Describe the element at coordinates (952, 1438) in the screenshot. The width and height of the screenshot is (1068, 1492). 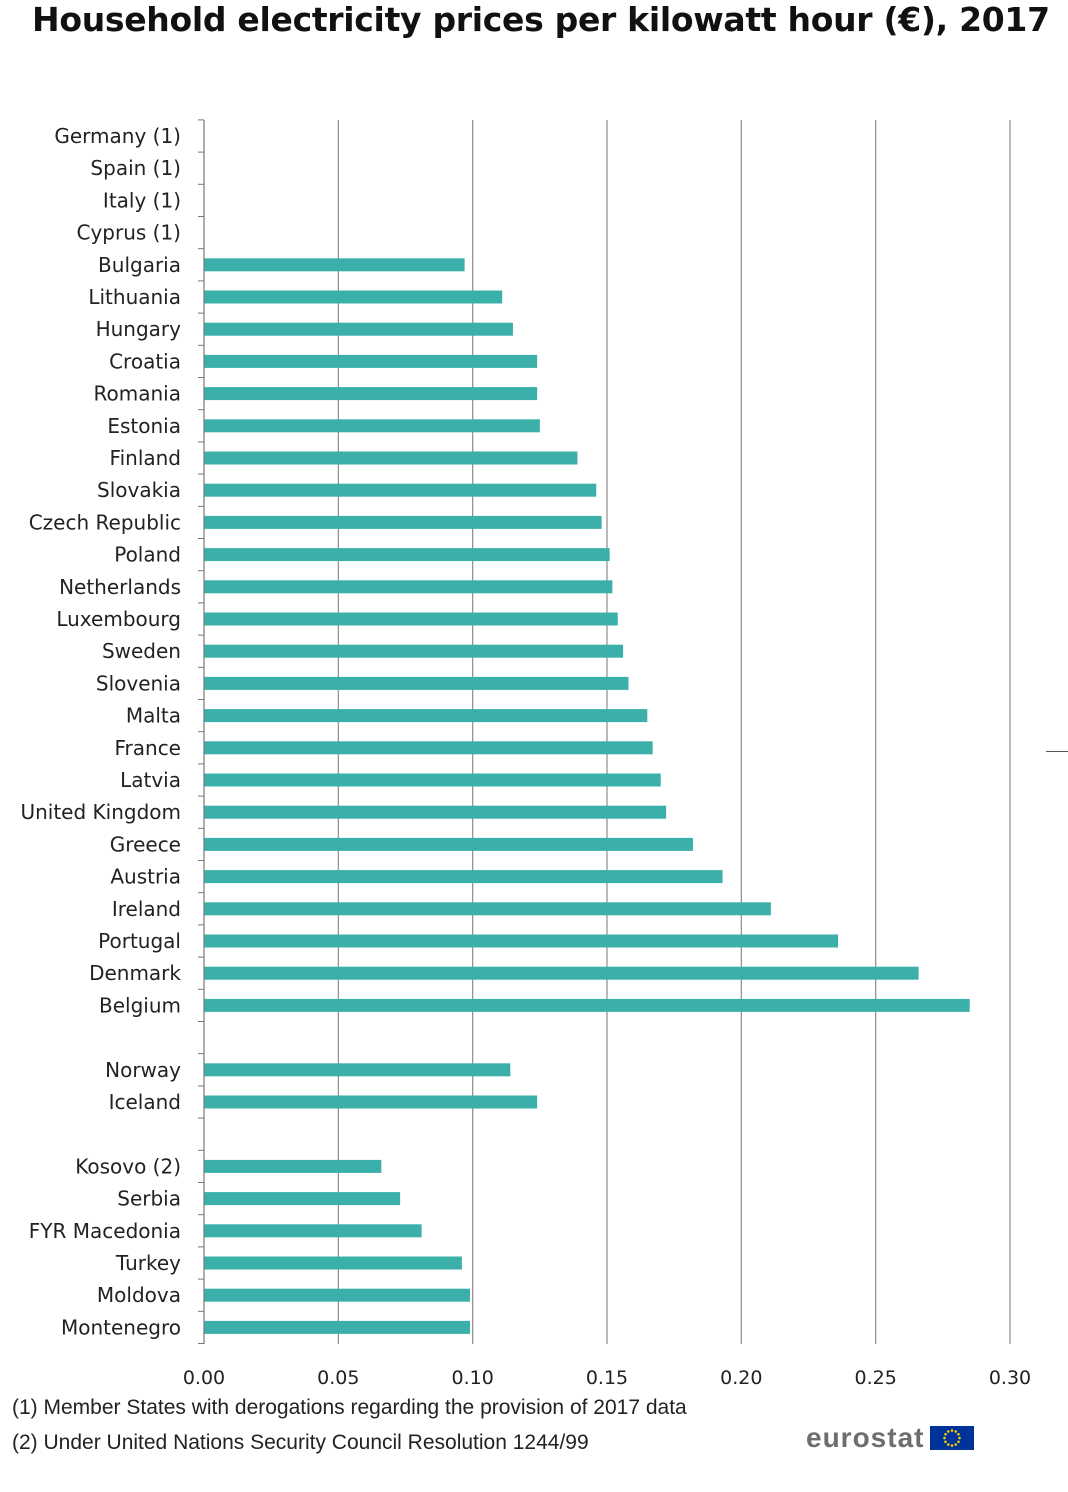
I see `eu-flag-icon` at that location.